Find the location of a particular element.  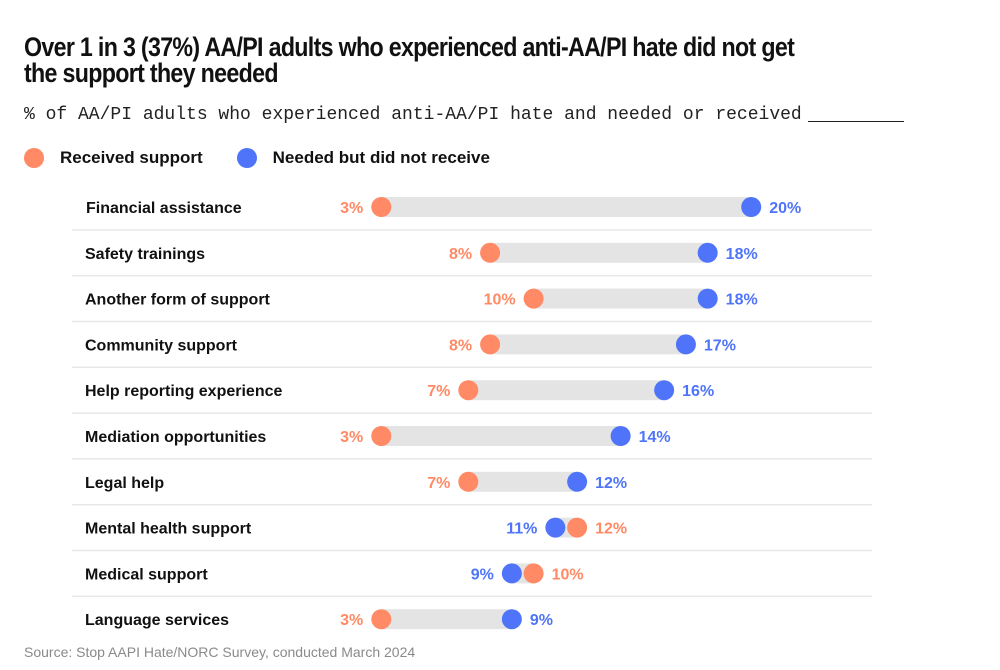

legend-label-needed: Needed but did not receive is located at coordinates (381, 157).